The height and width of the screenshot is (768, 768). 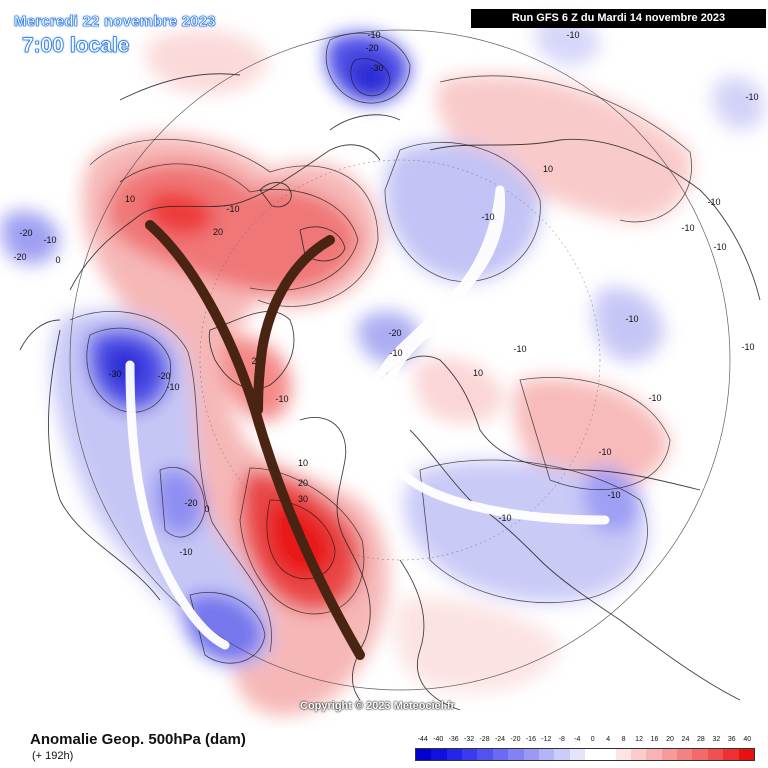 What do you see at coordinates (138, 739) in the screenshot?
I see `map-title: Anomalie Geop. 500hPa (dam)` at bounding box center [138, 739].